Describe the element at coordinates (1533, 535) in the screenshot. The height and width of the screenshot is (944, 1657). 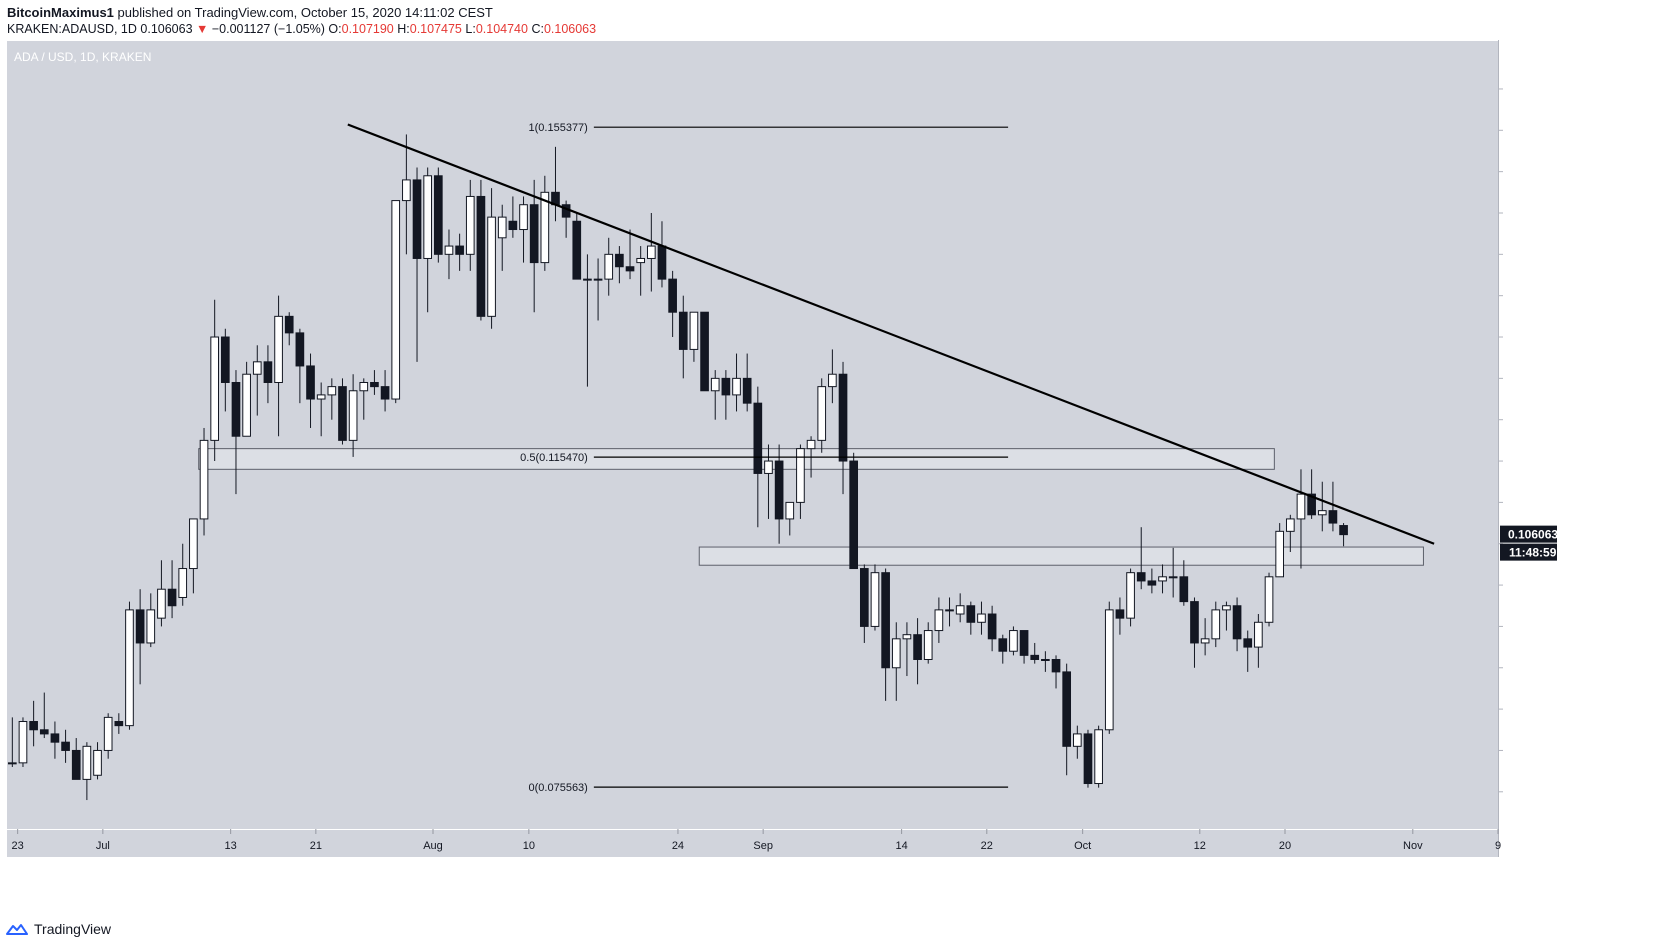
I see `last-price-badge-text: 0.106063` at that location.